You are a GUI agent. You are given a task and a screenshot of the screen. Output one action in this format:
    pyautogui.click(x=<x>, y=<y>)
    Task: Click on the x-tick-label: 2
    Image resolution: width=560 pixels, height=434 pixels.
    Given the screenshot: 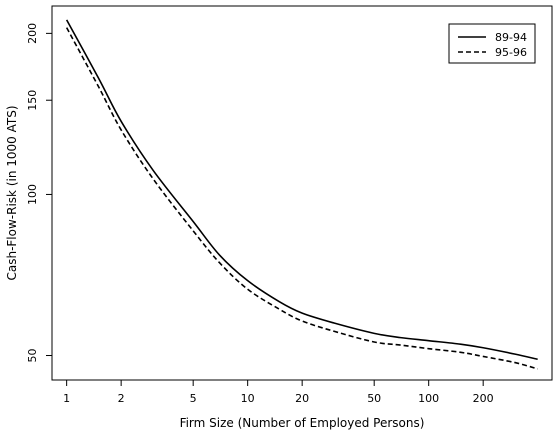 What is the action you would take?
    pyautogui.click(x=121, y=398)
    